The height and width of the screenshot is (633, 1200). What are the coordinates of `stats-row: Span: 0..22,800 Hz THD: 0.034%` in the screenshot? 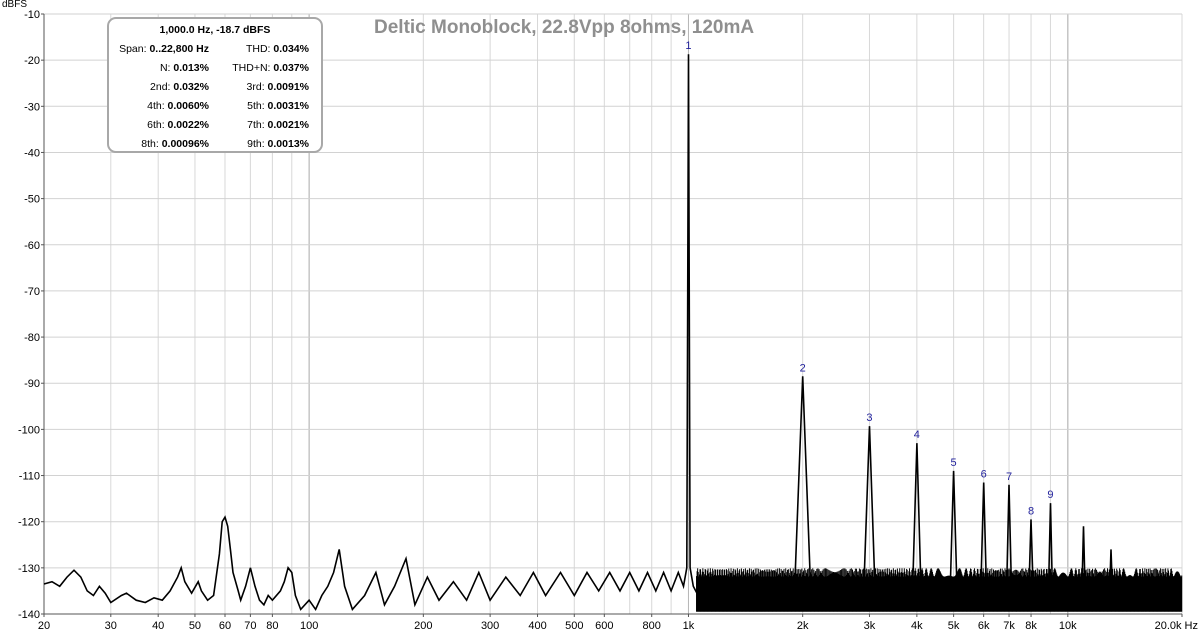 It's located at (215, 50).